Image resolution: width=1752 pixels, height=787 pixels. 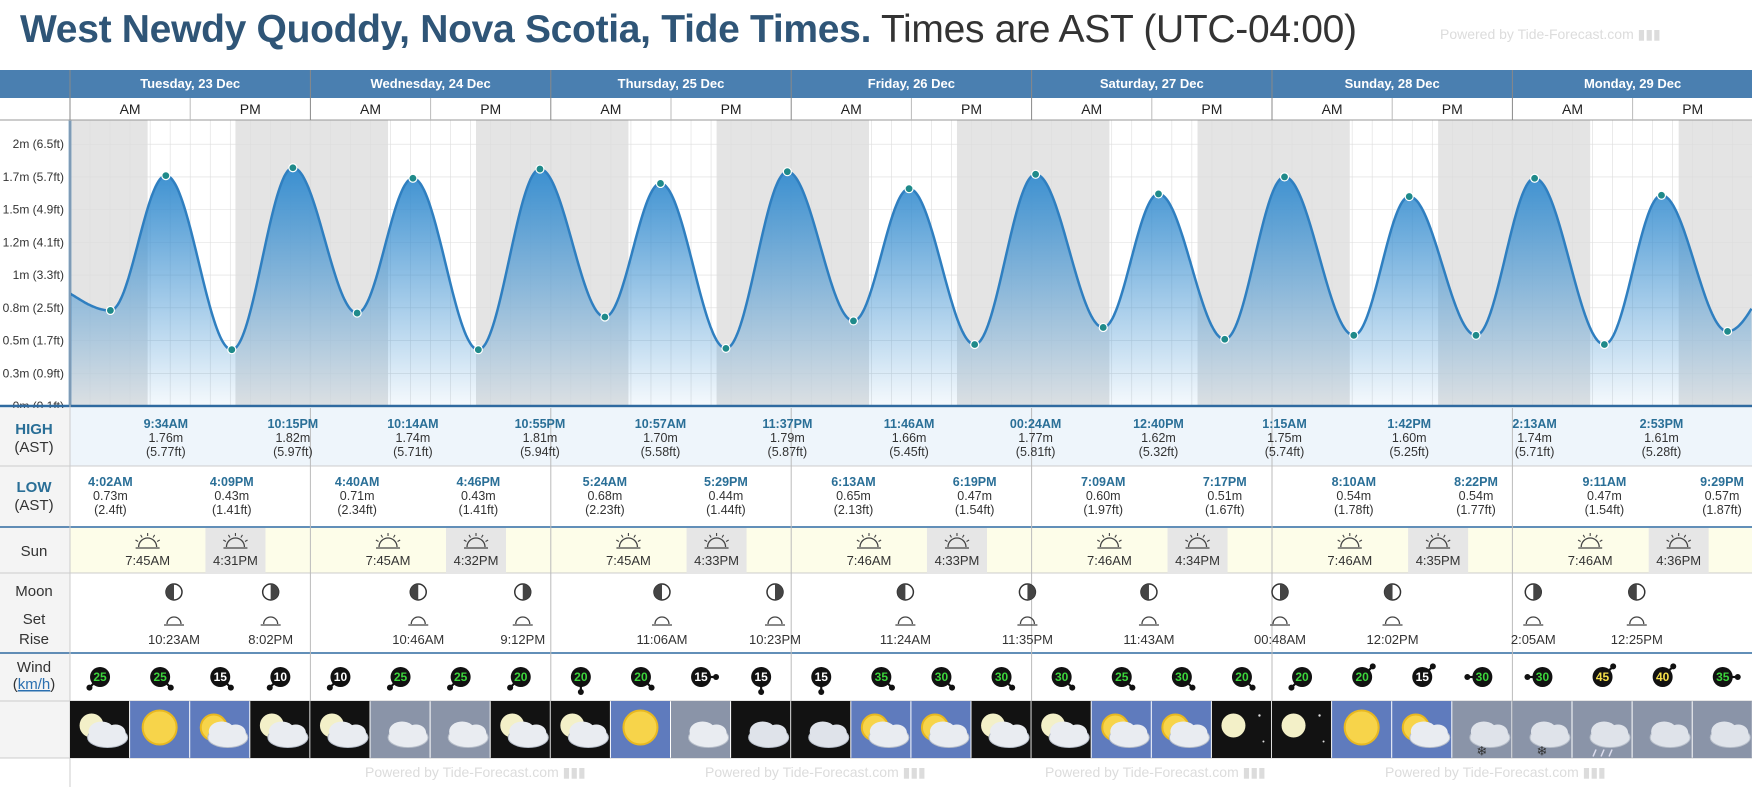 I want to click on y-tick-label: 1m (3.3ft), so click(x=38, y=275).